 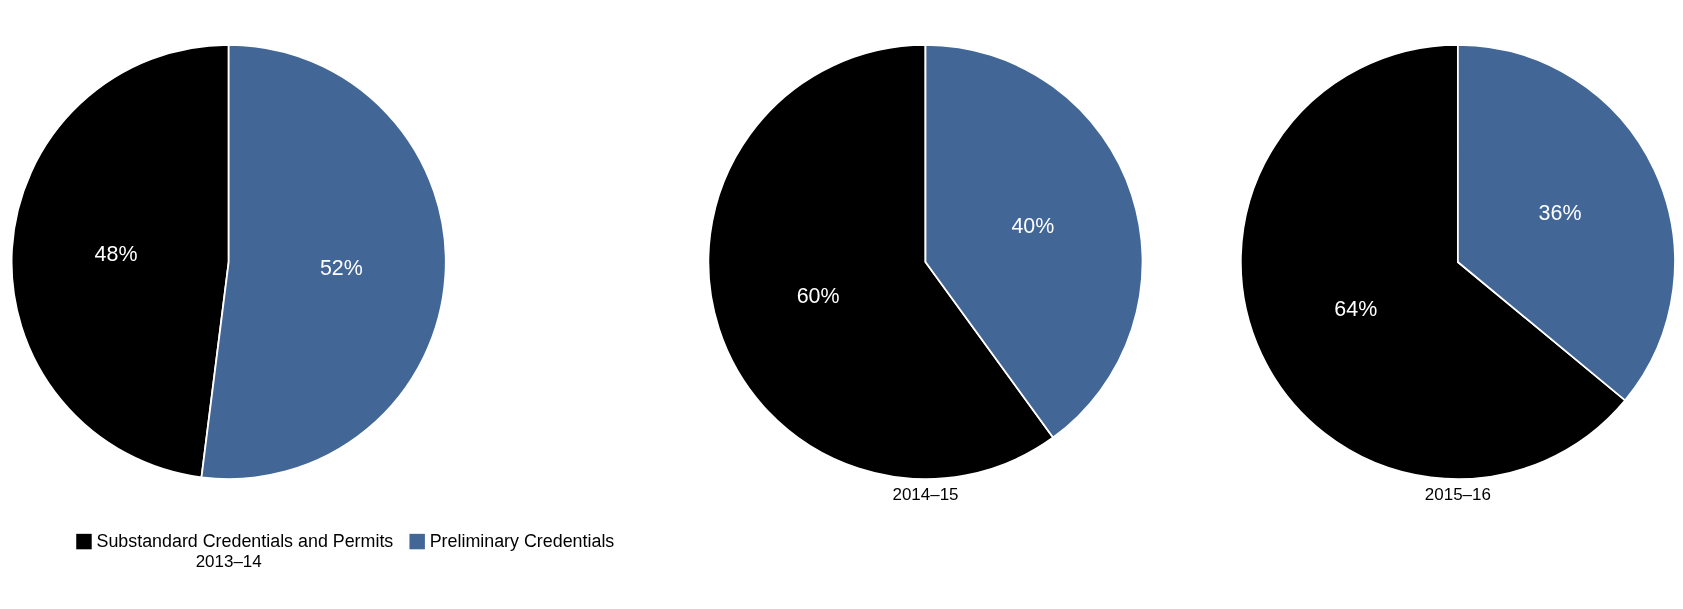 What do you see at coordinates (1560, 213) in the screenshot?
I see `data-label: 36%` at bounding box center [1560, 213].